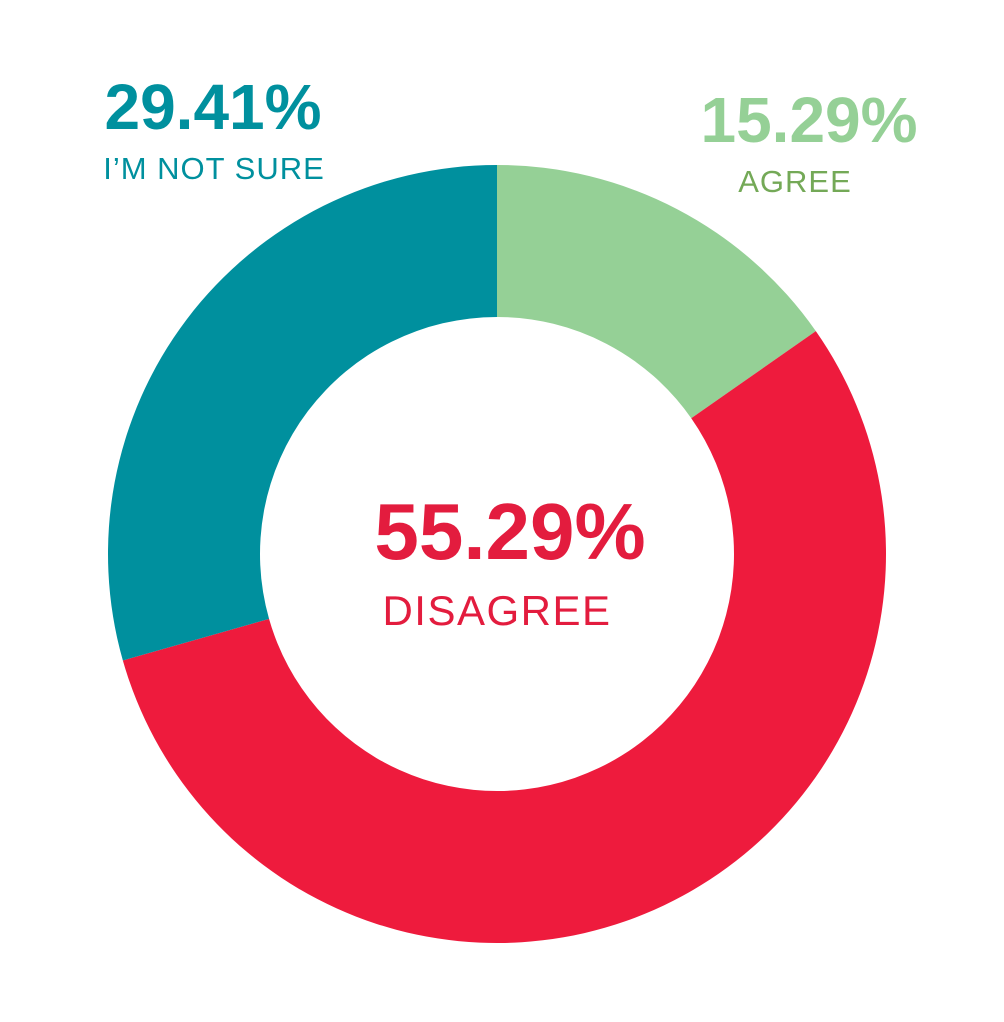  I want to click on slice-category-label-not-sure: I’M NOT SURE, so click(214, 168).